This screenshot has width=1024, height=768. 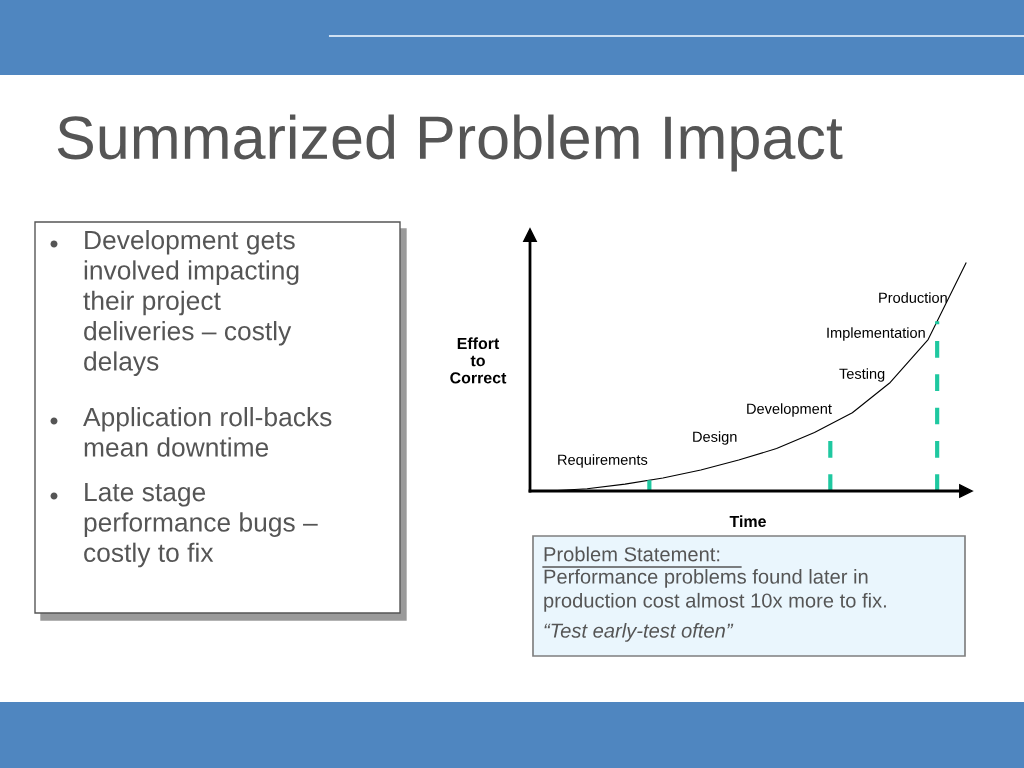 I want to click on annotation: Development, so click(x=789, y=410).